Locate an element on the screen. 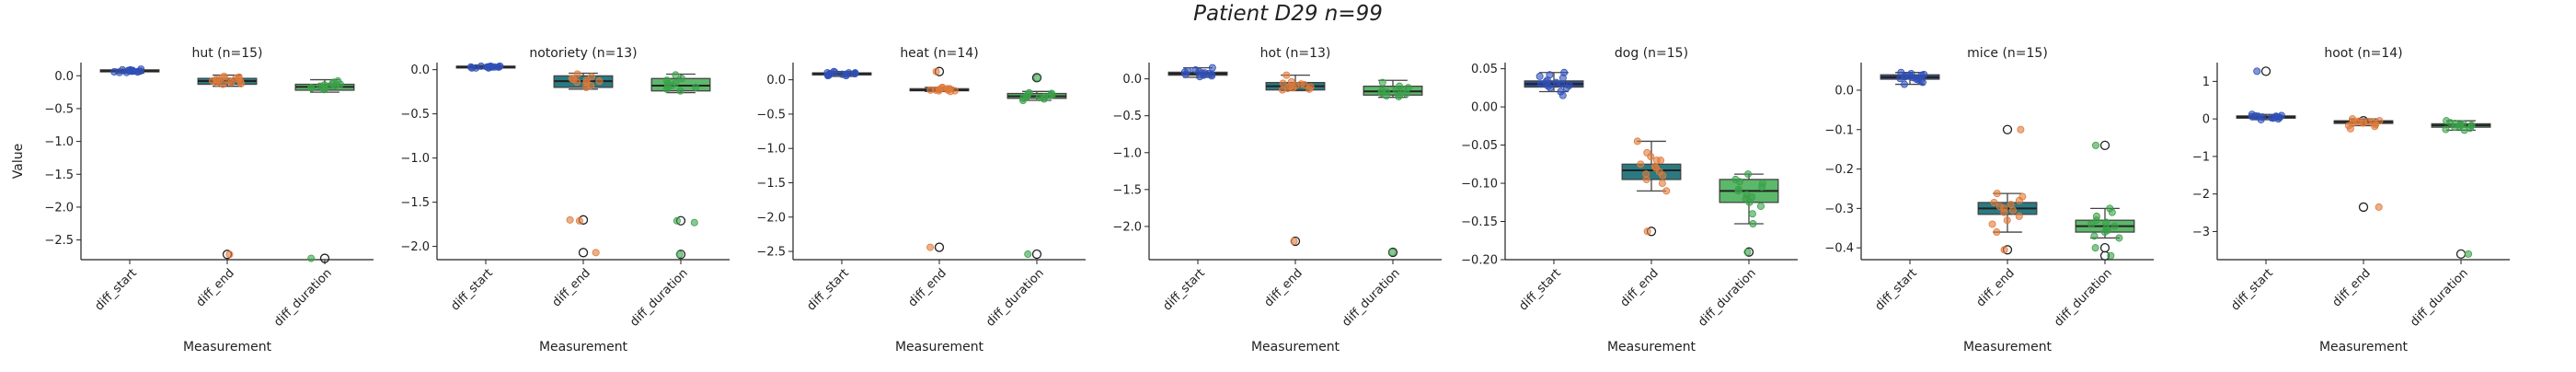 The height and width of the screenshot is (372, 2576). y-tick-label: −1.0 is located at coordinates (415, 159).